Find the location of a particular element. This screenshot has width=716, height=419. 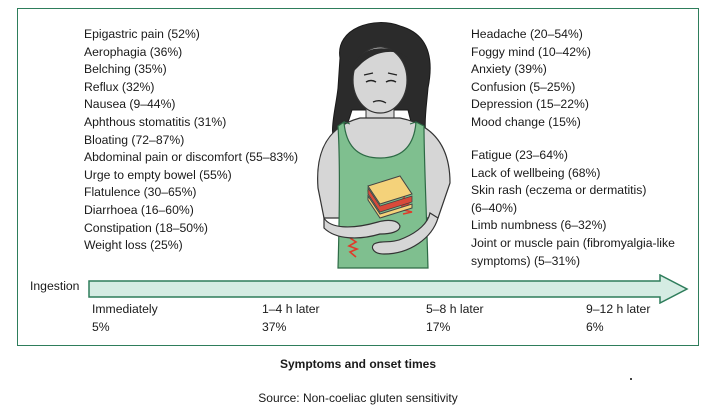

symptom-item: (6–40%) is located at coordinates (494, 207).